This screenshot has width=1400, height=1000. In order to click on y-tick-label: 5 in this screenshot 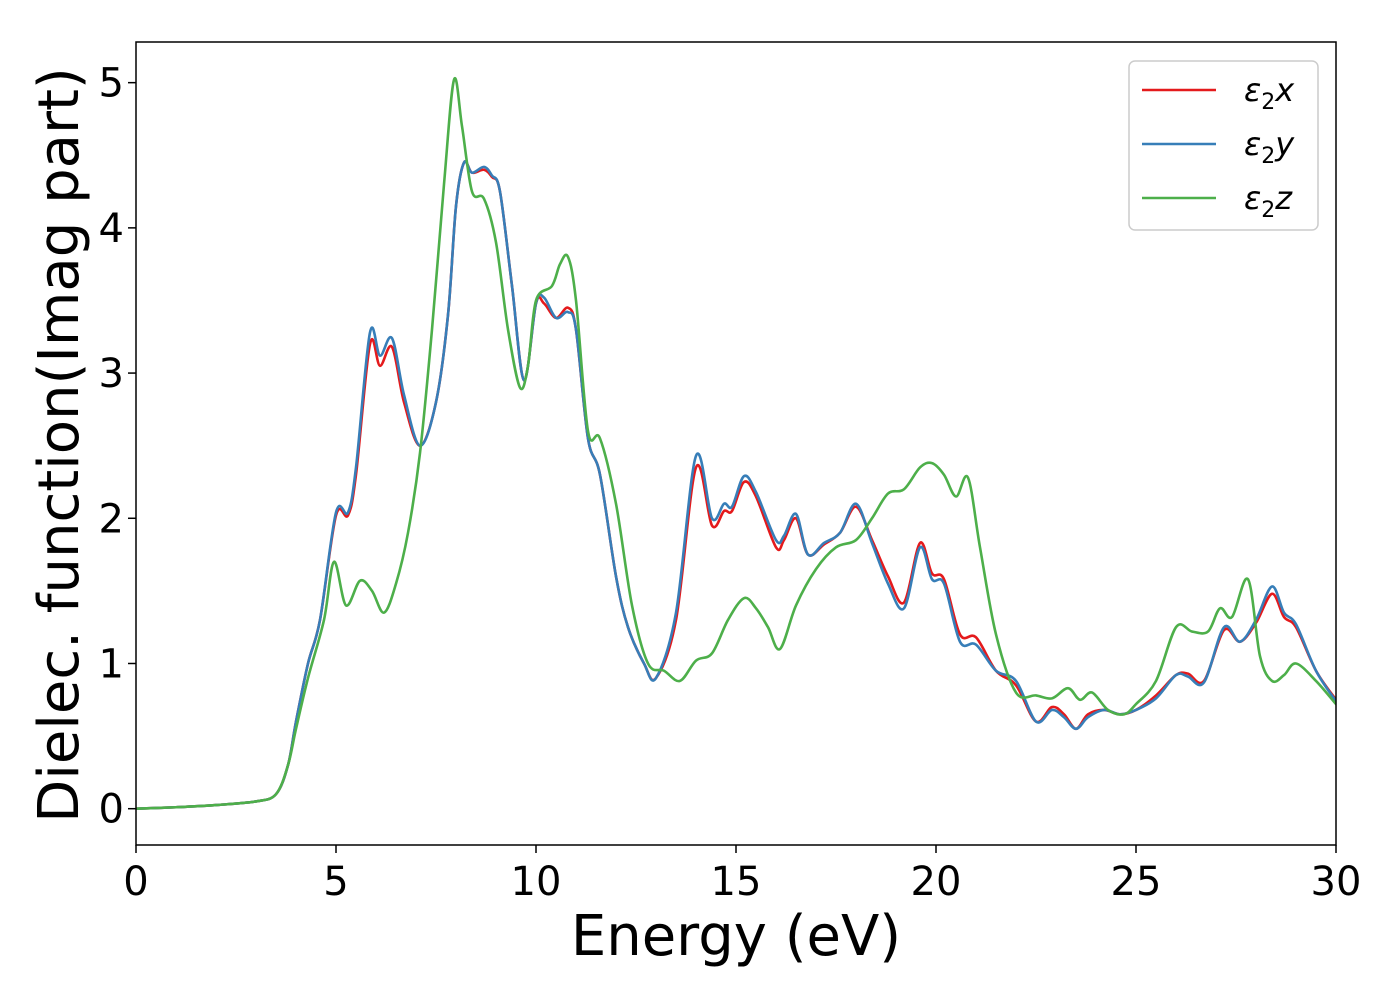, I will do `click(111, 84)`.